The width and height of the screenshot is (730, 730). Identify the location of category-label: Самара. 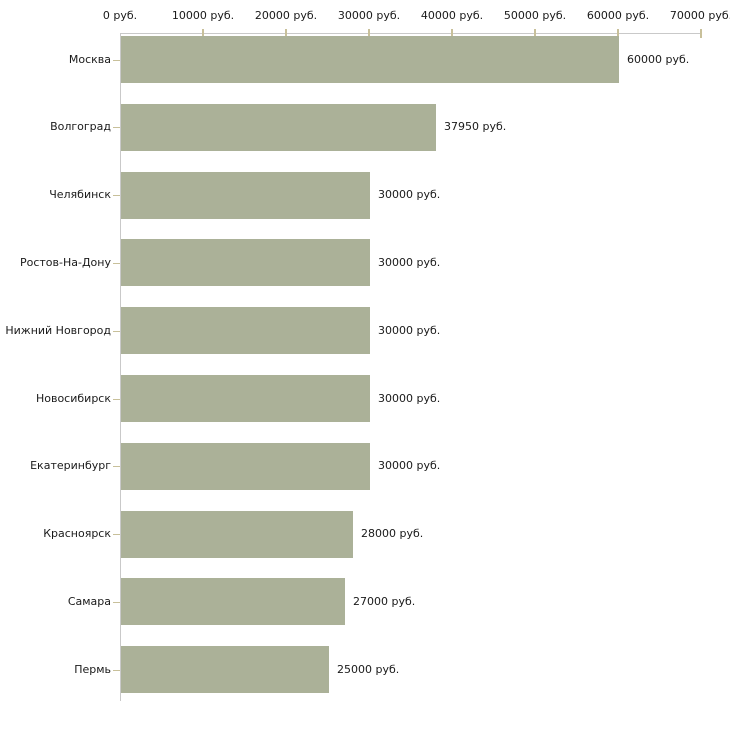
(89, 601).